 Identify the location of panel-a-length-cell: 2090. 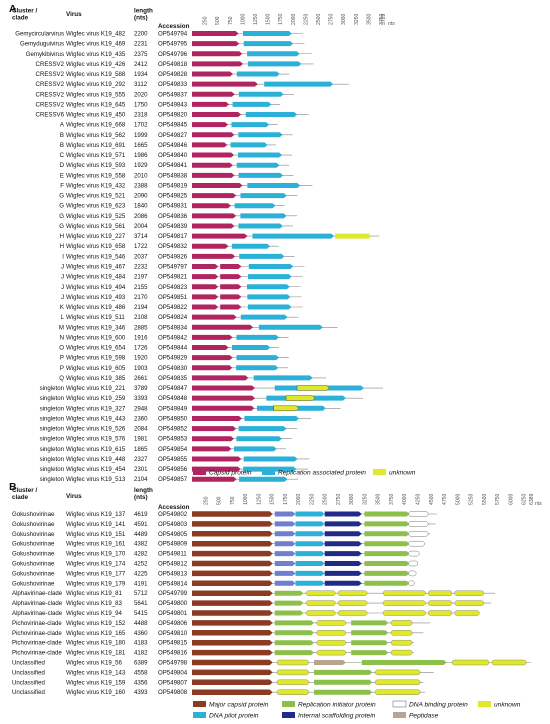
(141, 196).